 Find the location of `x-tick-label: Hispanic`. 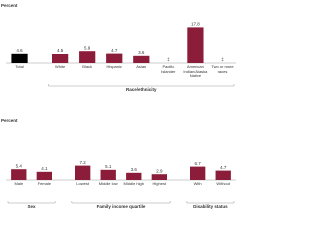

x-tick-label: Hispanic is located at coordinates (114, 67).